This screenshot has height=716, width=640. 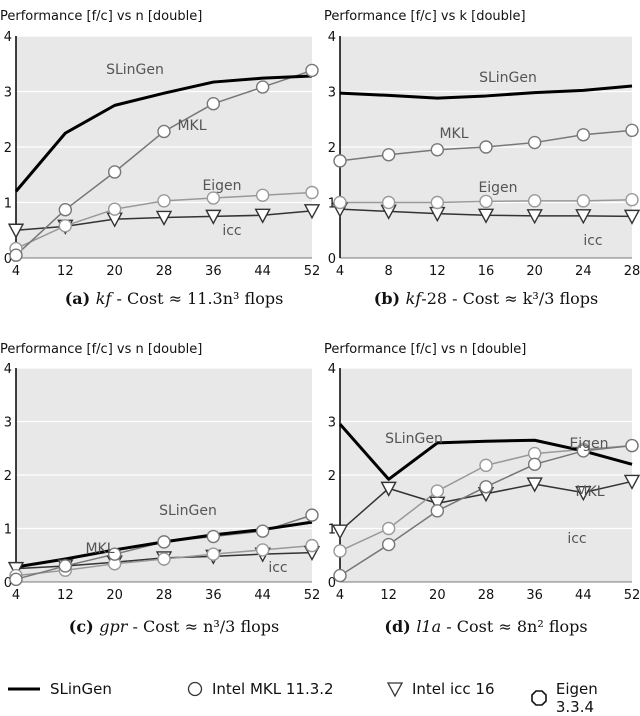 I want to click on legend-item-intel-mkl-11-3-2: Intel MKL 11.3.2, so click(x=260, y=689).